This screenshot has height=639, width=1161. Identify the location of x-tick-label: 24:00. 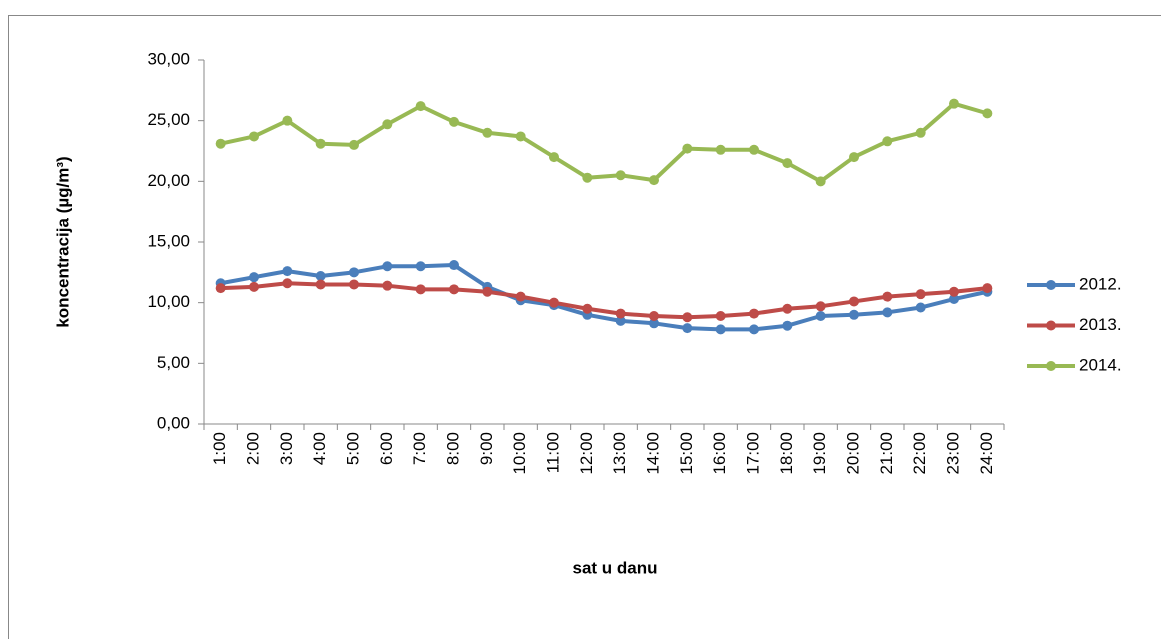
(986, 453).